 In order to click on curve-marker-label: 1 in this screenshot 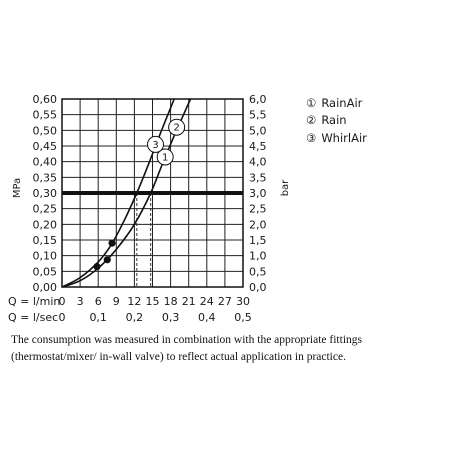, I will do `click(165, 157)`.